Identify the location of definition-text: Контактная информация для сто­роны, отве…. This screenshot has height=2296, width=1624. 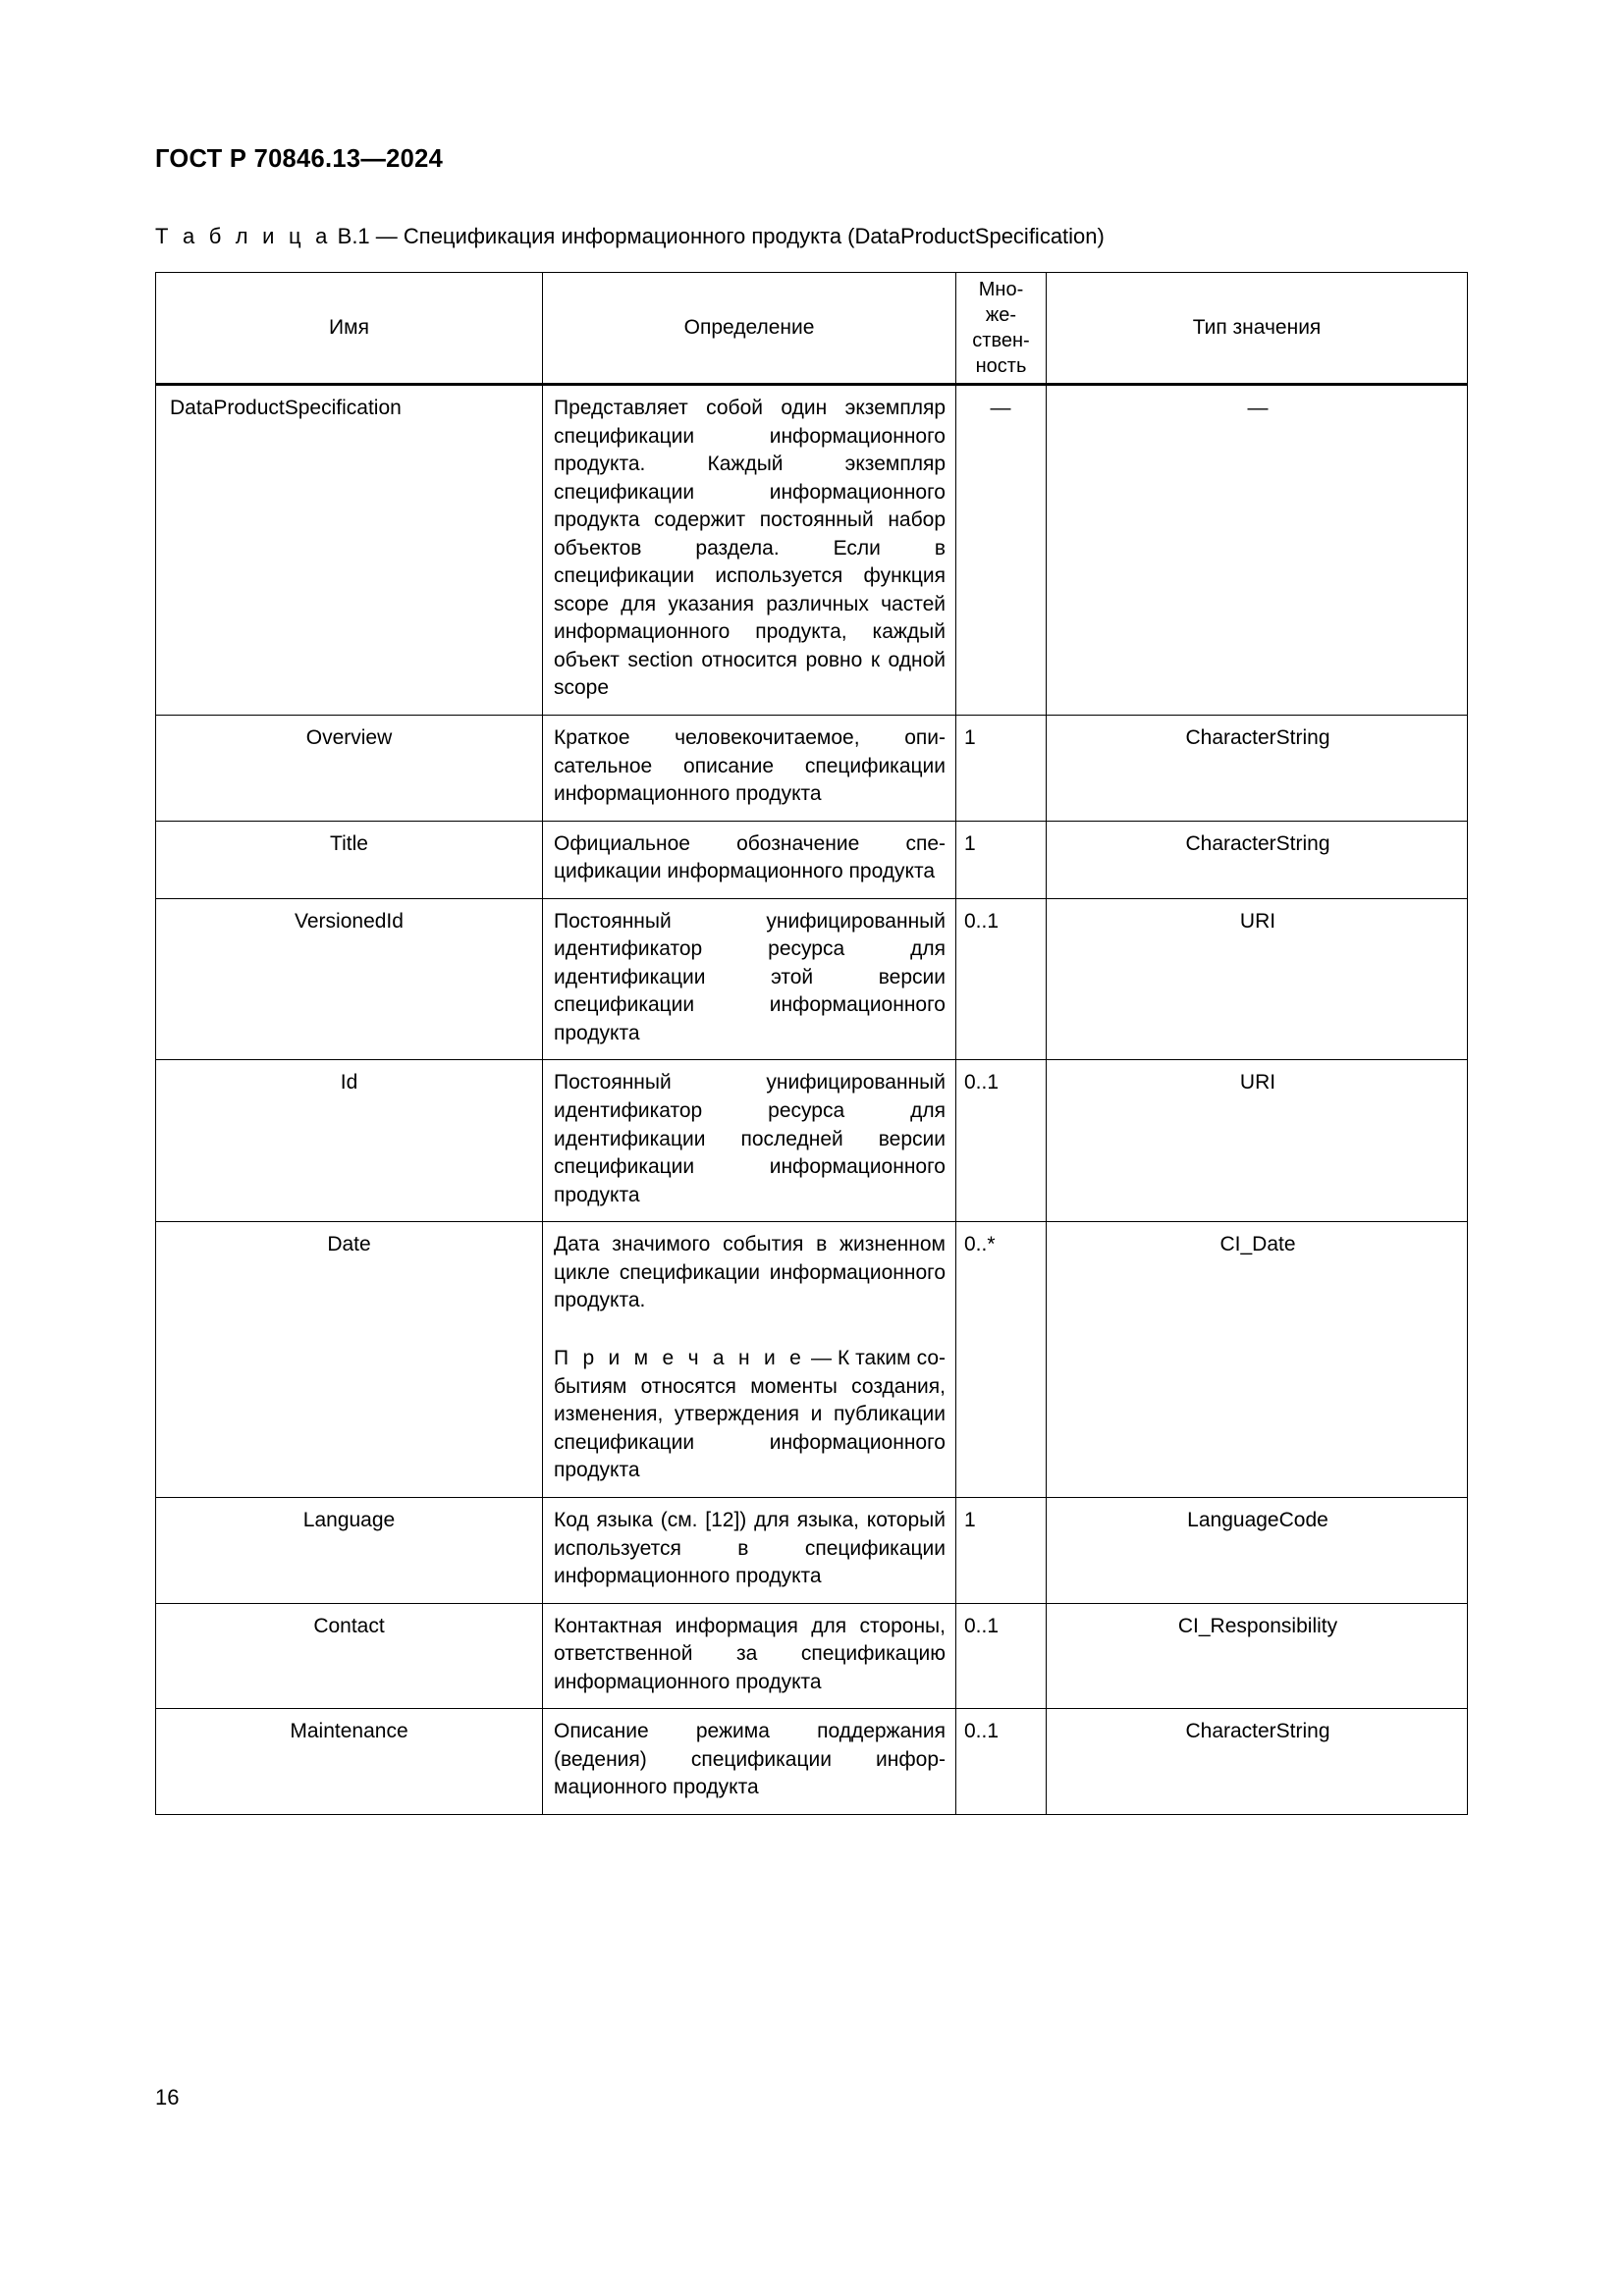
(750, 1653).